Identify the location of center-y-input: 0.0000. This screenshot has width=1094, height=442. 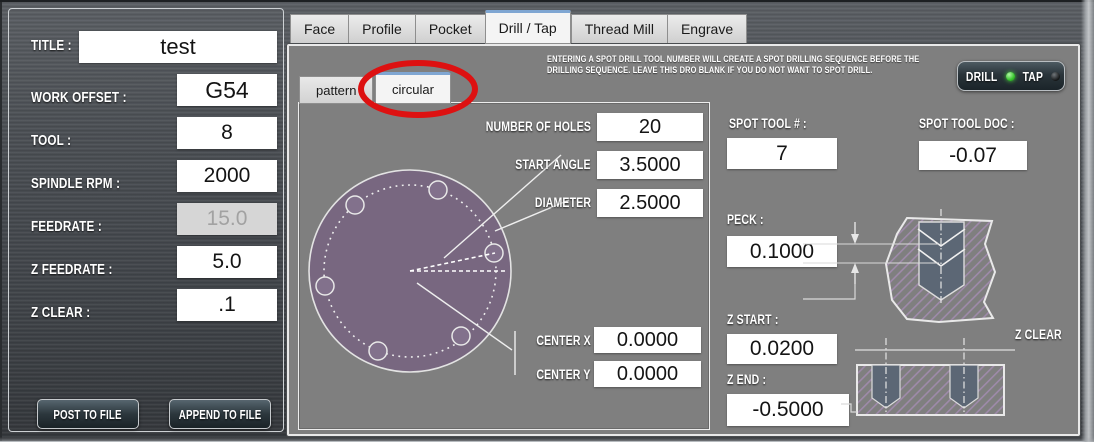
(647, 374).